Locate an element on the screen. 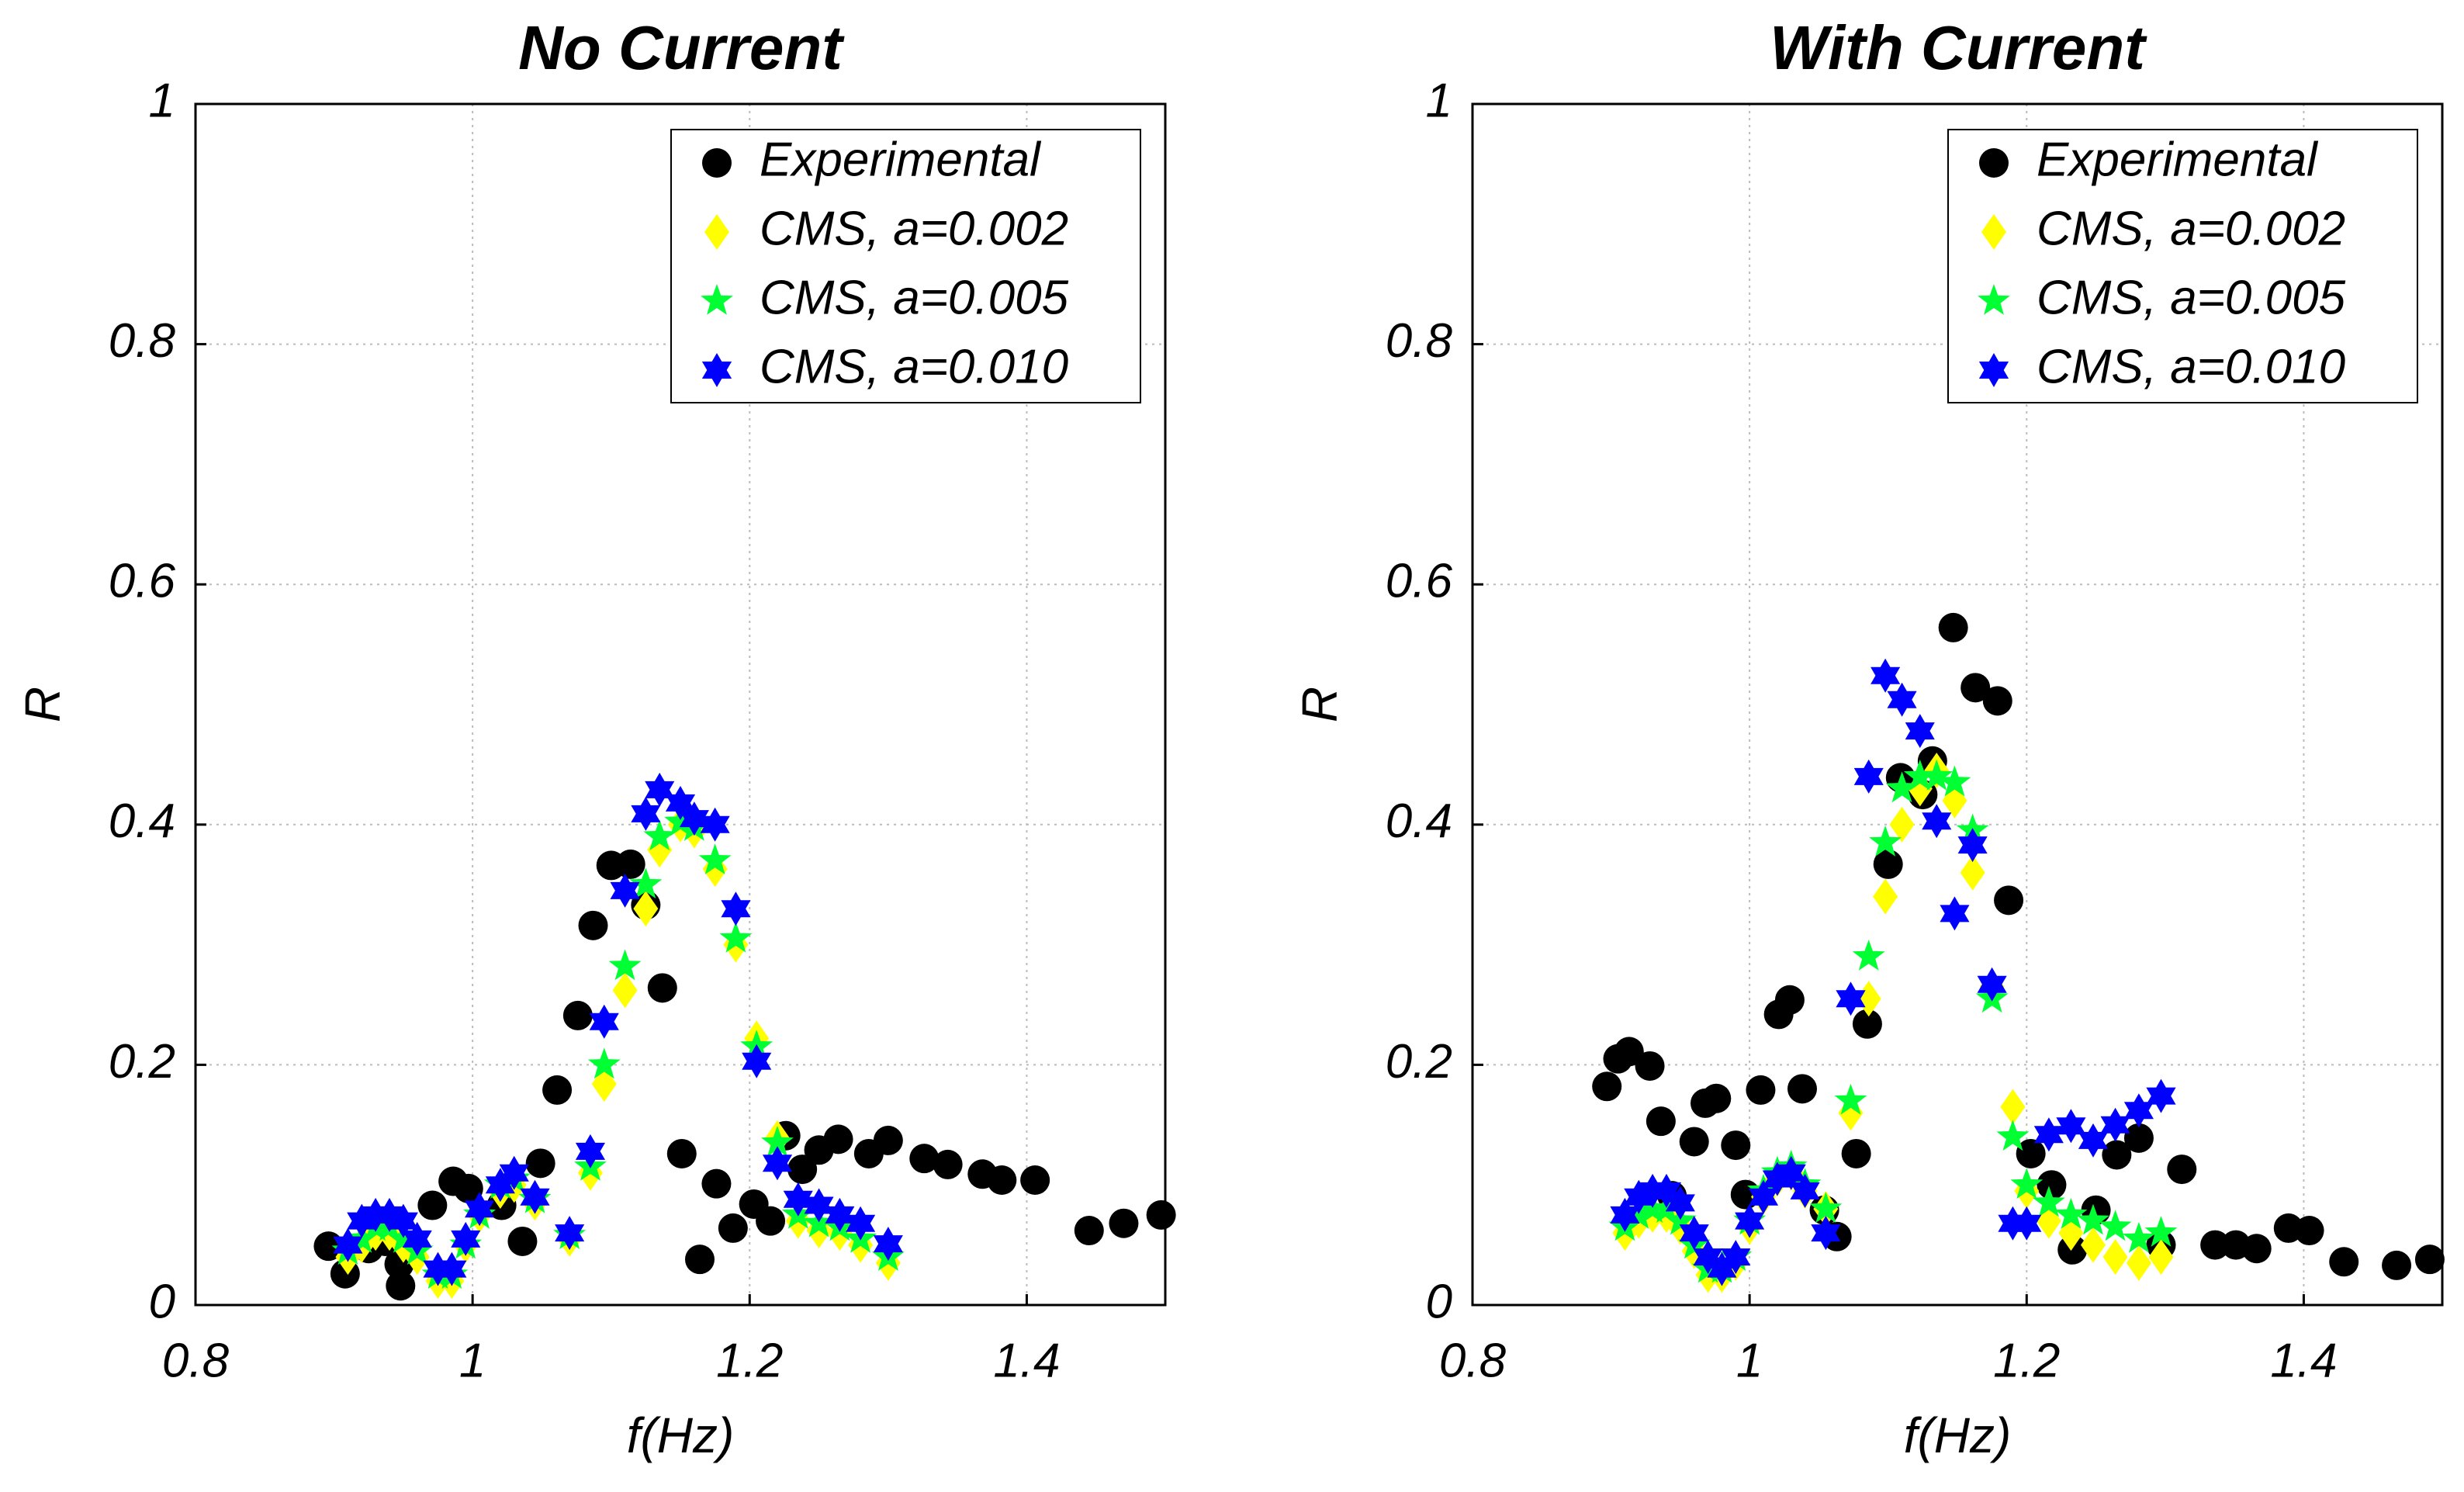 Image resolution: width=2464 pixels, height=1492 pixels. y-tick-label: 0 is located at coordinates (1439, 1301).